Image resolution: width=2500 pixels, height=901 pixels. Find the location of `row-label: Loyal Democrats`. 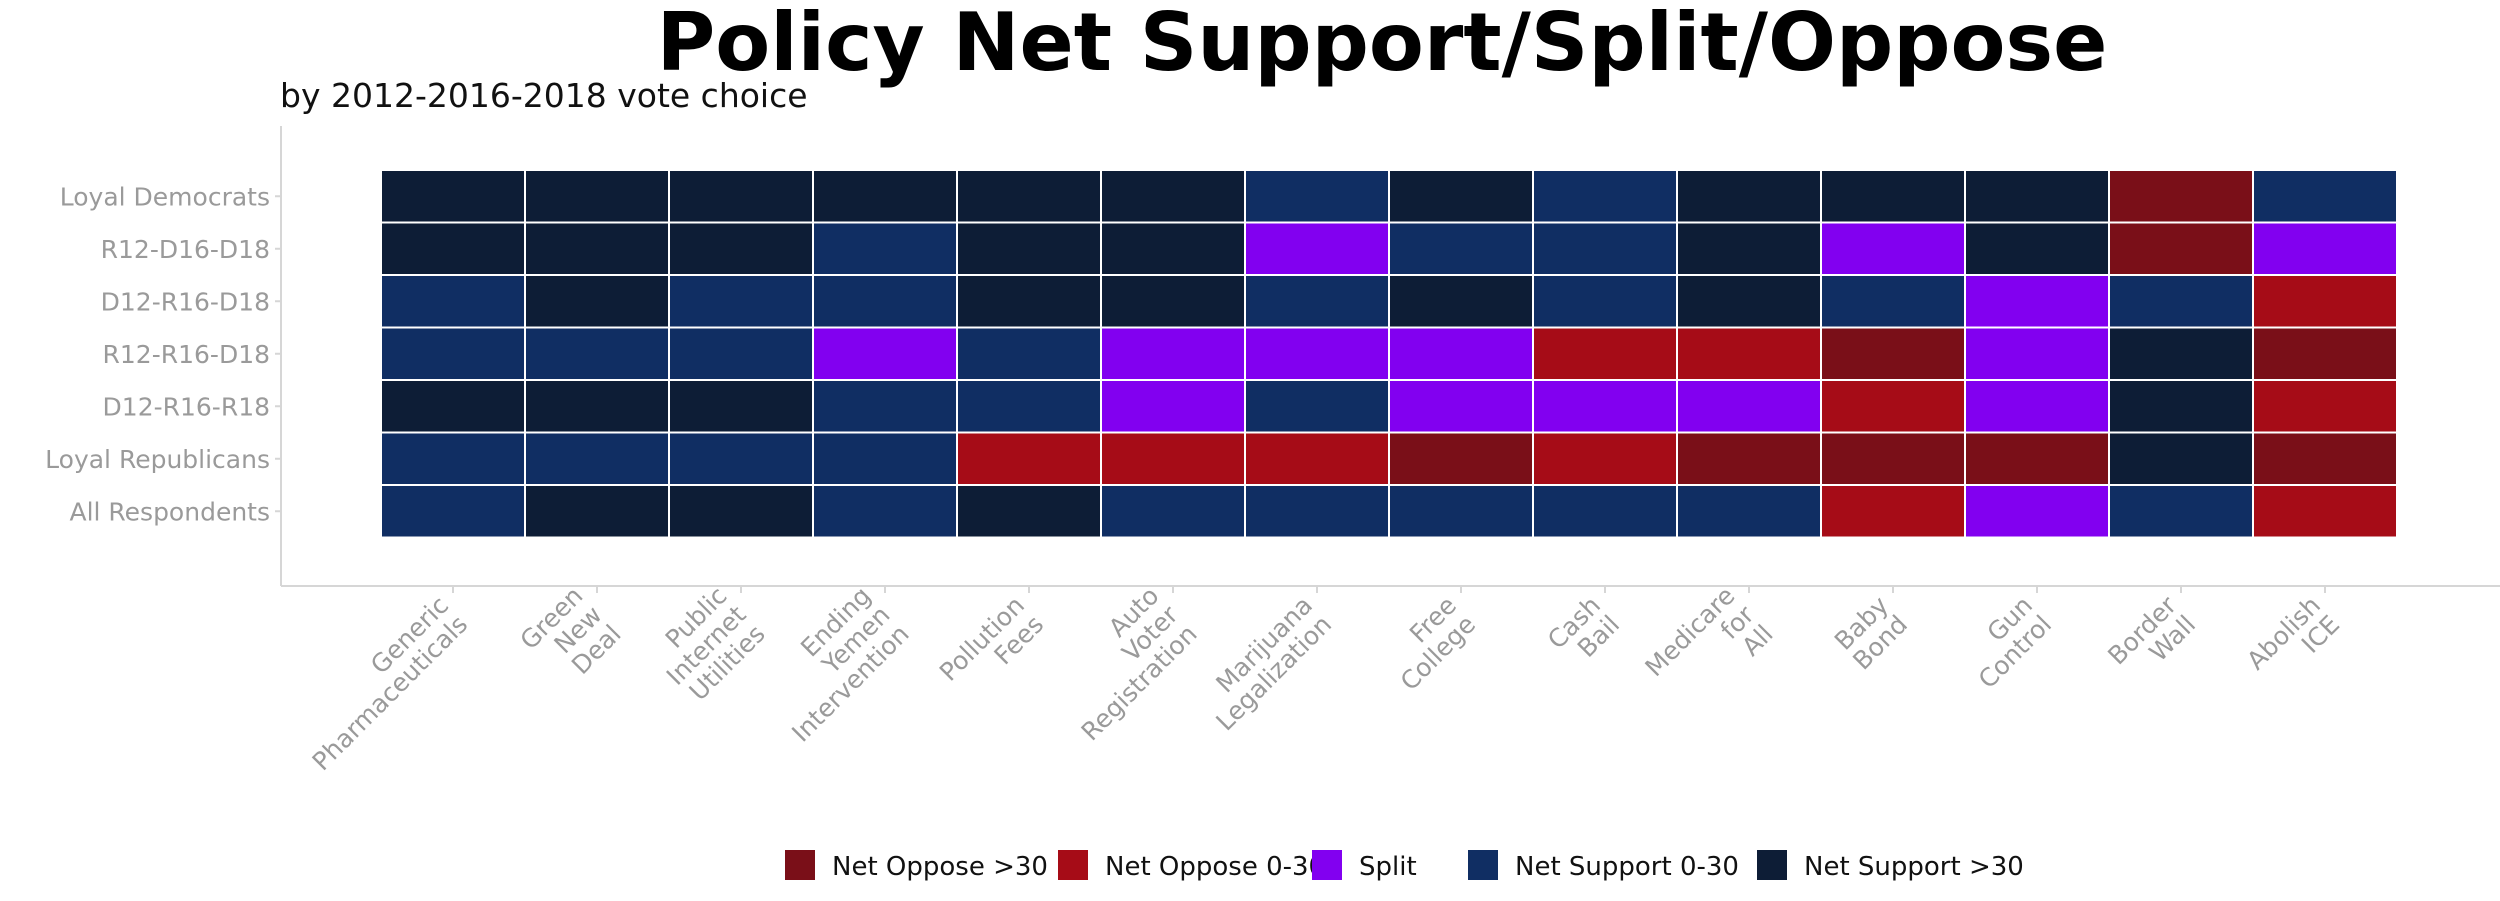

row-label: Loyal Democrats is located at coordinates (165, 196).